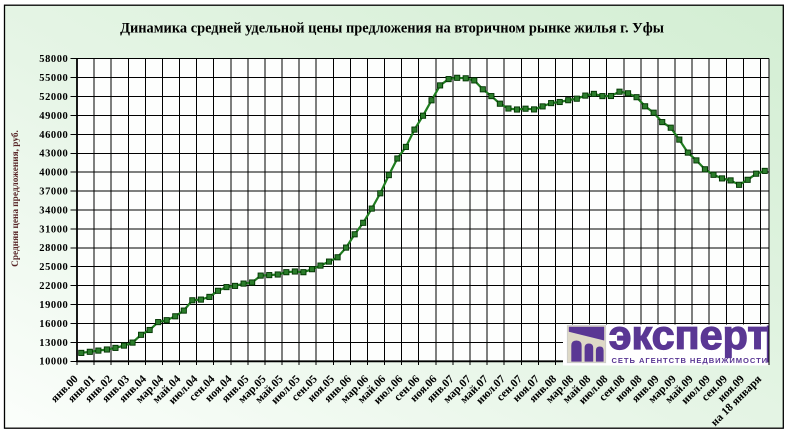 The image size is (786, 433). I want to click on svg-text: 34000, so click(53, 210).